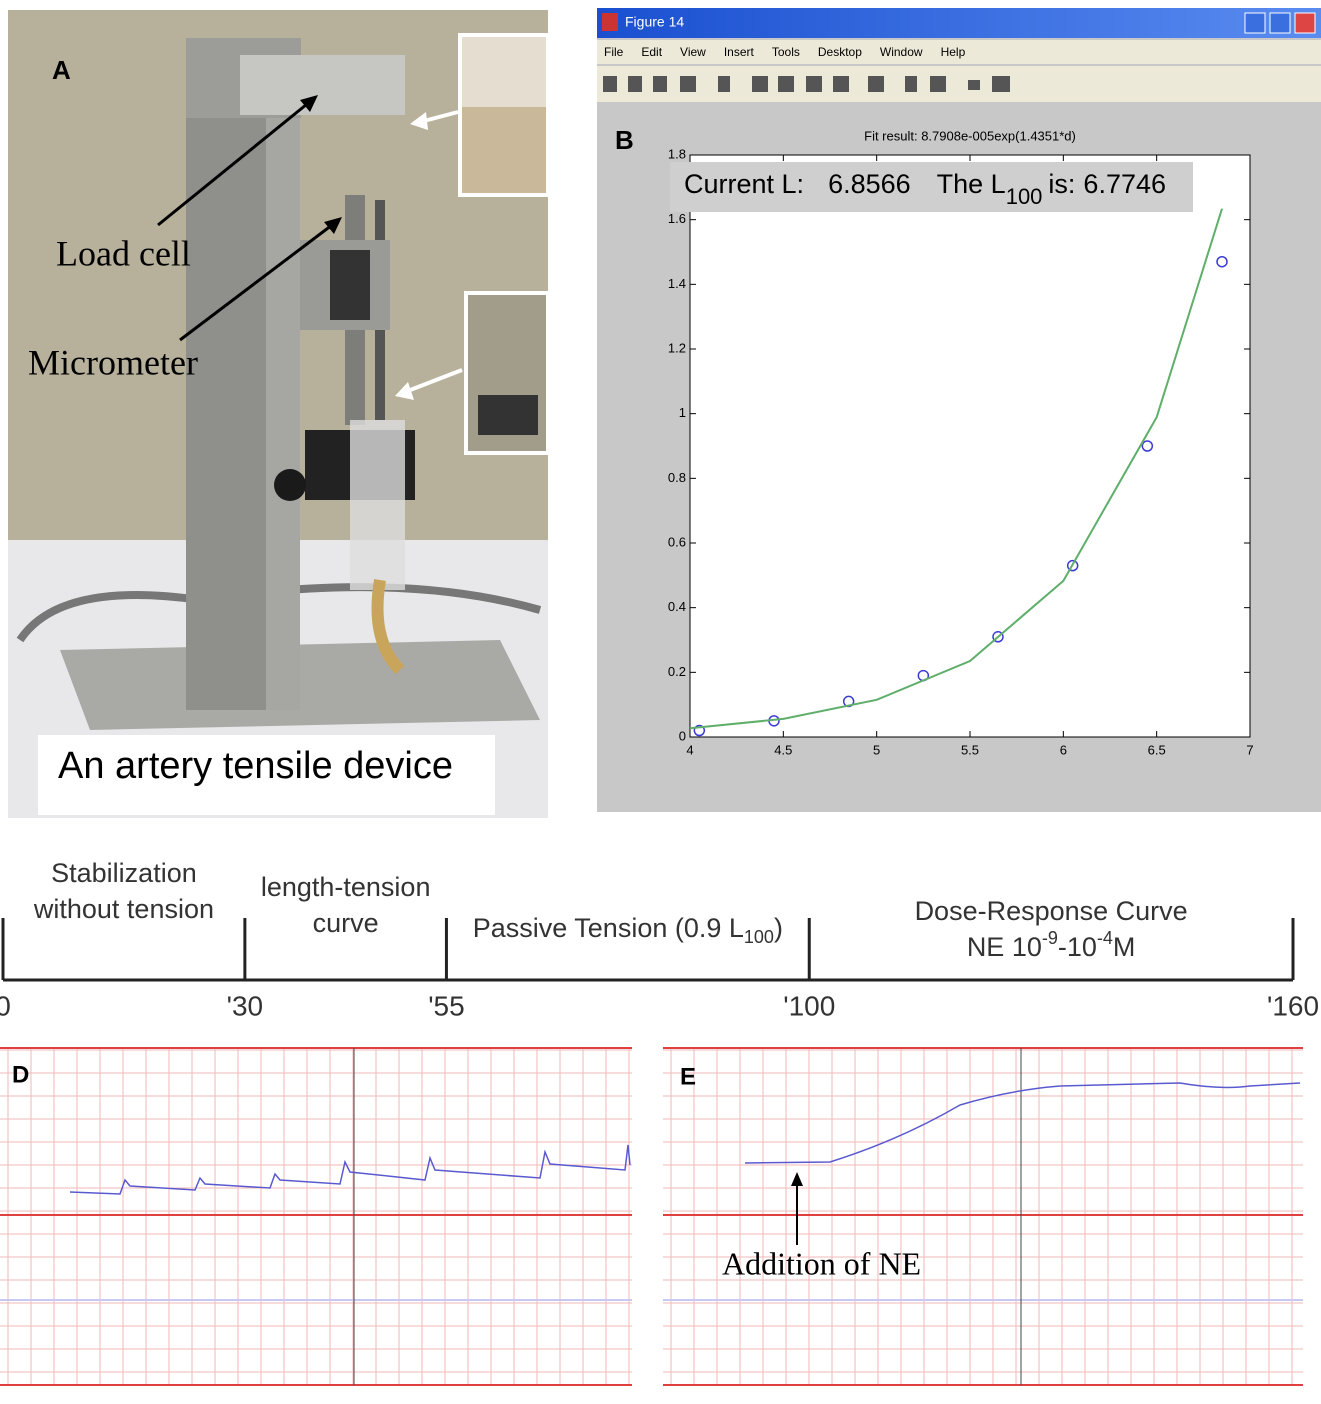 This screenshot has height=1404, width=1321. I want to click on phase-label-part: ), so click(778, 928).